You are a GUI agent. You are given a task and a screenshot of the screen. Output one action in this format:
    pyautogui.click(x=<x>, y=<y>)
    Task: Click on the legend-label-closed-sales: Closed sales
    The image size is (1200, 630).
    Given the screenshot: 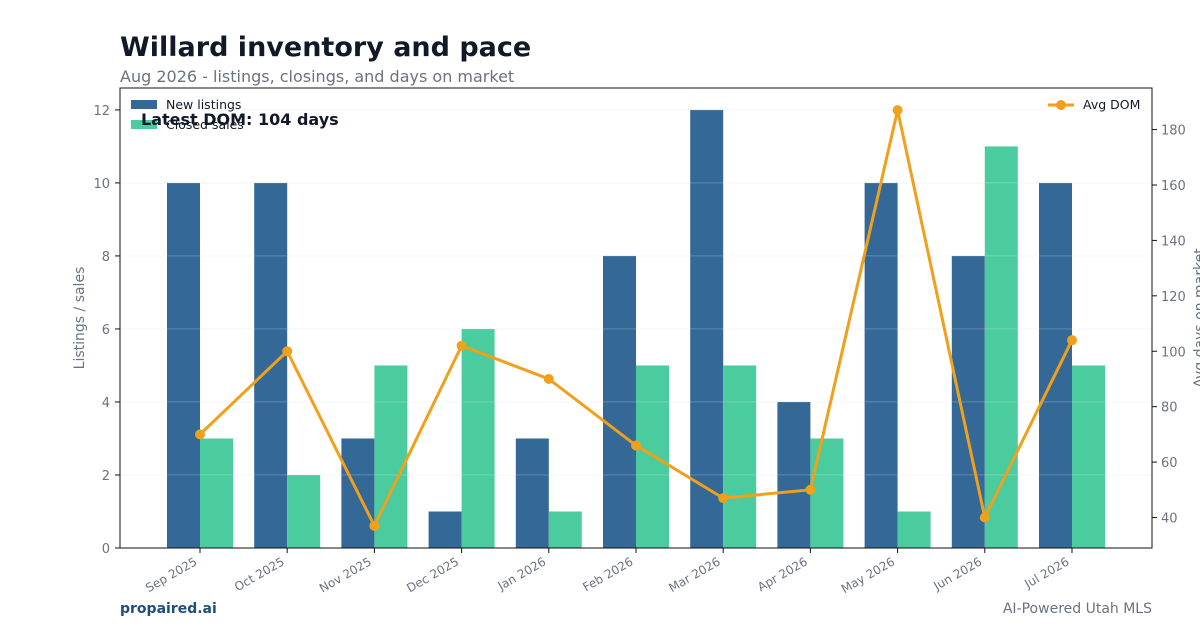 What is the action you would take?
    pyautogui.click(x=205, y=124)
    